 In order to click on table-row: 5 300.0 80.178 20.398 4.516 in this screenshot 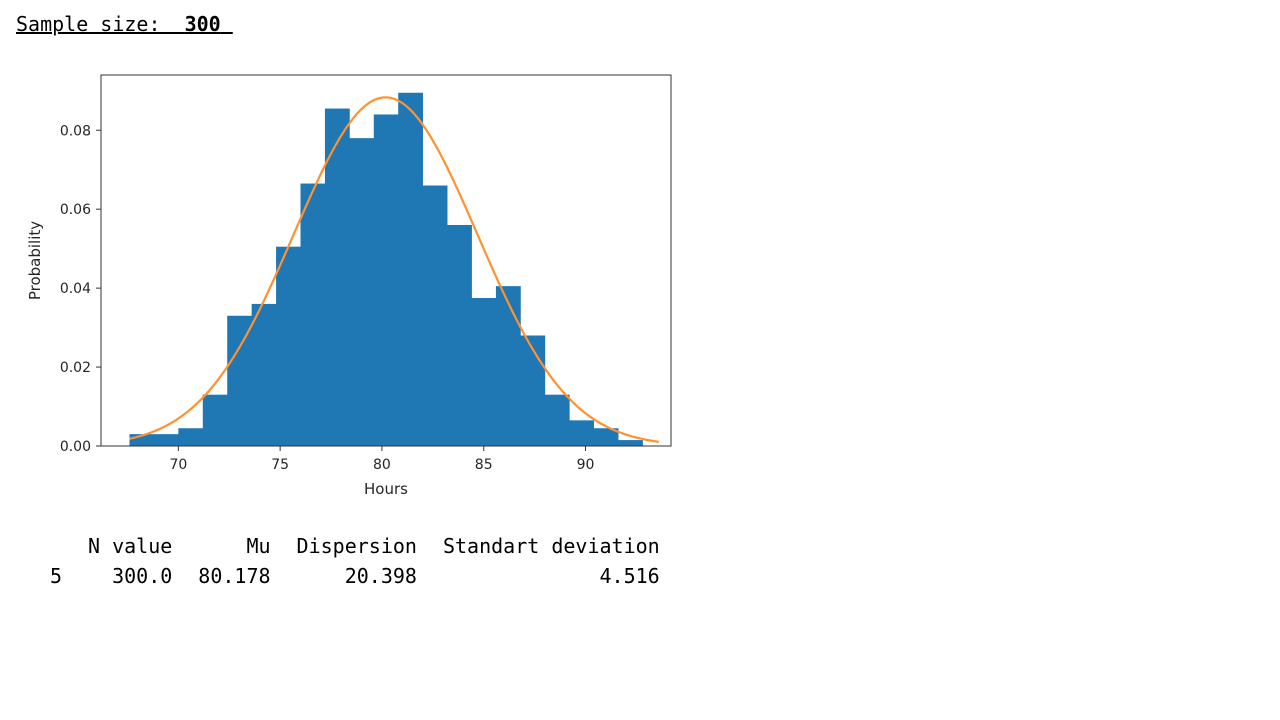, I will do `click(350, 576)`.